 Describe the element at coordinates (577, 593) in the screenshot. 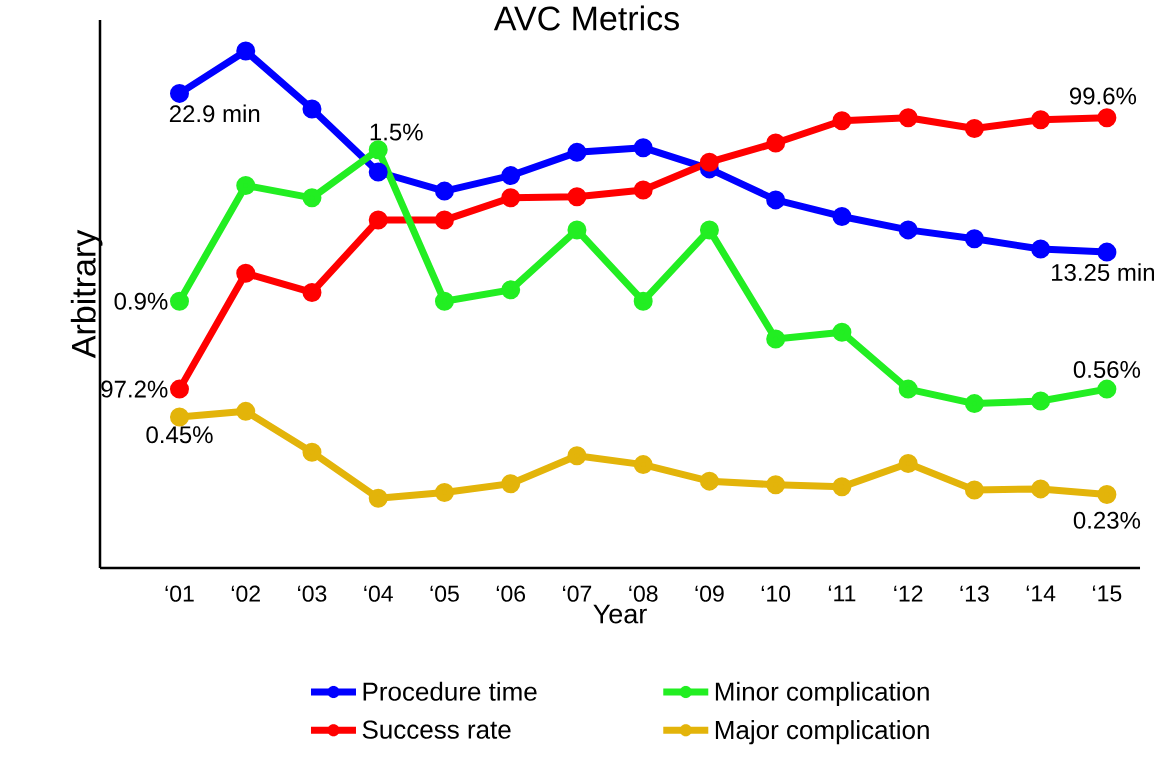

I see `x-tick-label: ‘07` at that location.